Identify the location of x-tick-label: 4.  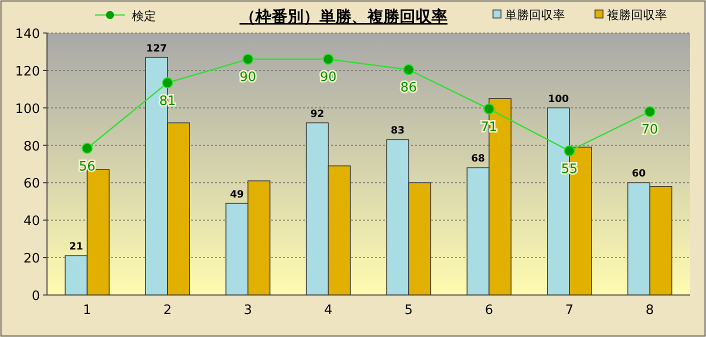
(328, 310).